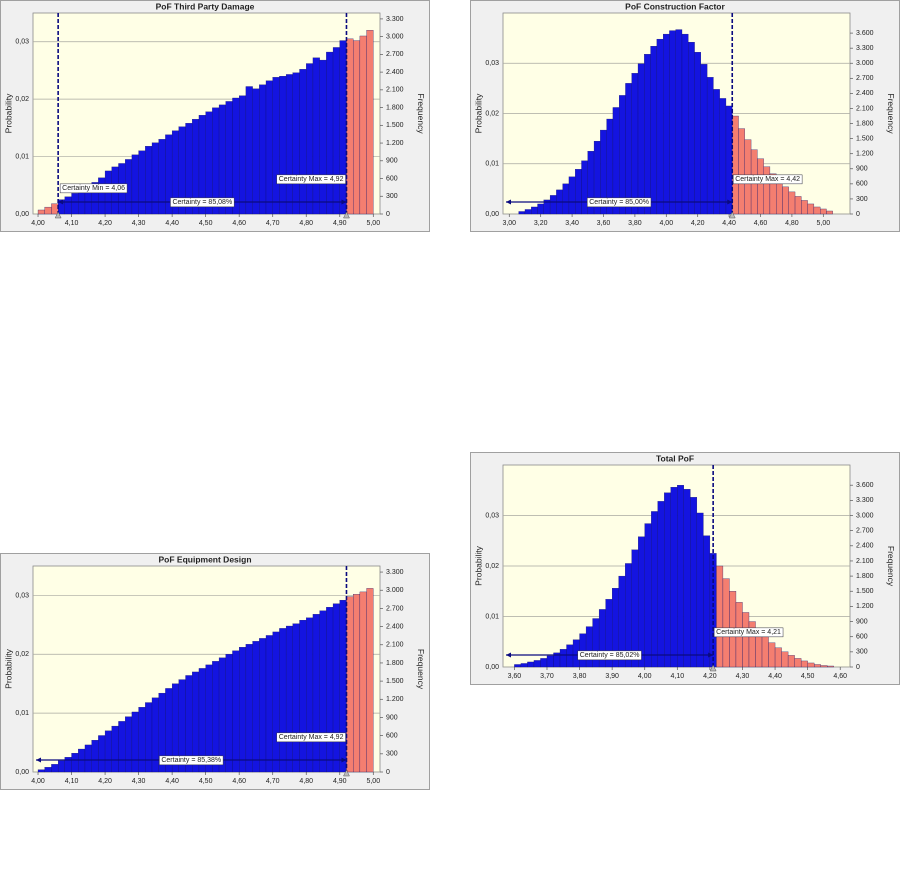 This screenshot has width=901, height=886. Describe the element at coordinates (547, 676) in the screenshot. I see `x-tick-label: 3,70` at that location.